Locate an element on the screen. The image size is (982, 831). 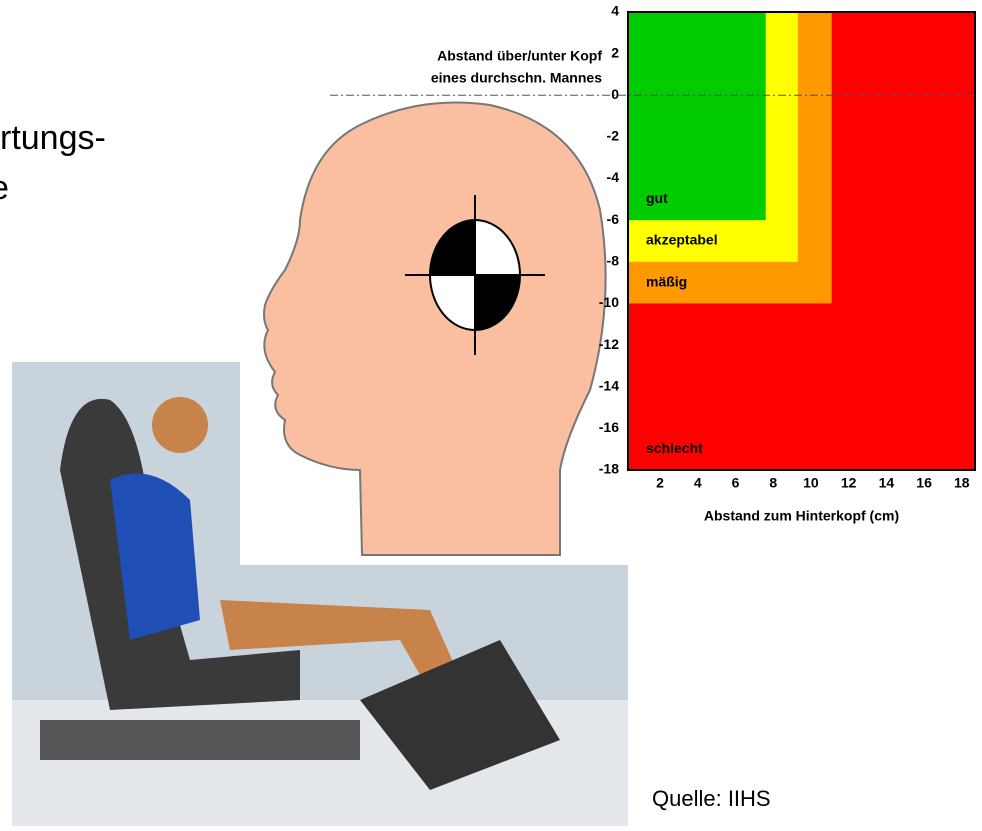
slide-text-fragment: rtungs- is located at coordinates (53, 138).